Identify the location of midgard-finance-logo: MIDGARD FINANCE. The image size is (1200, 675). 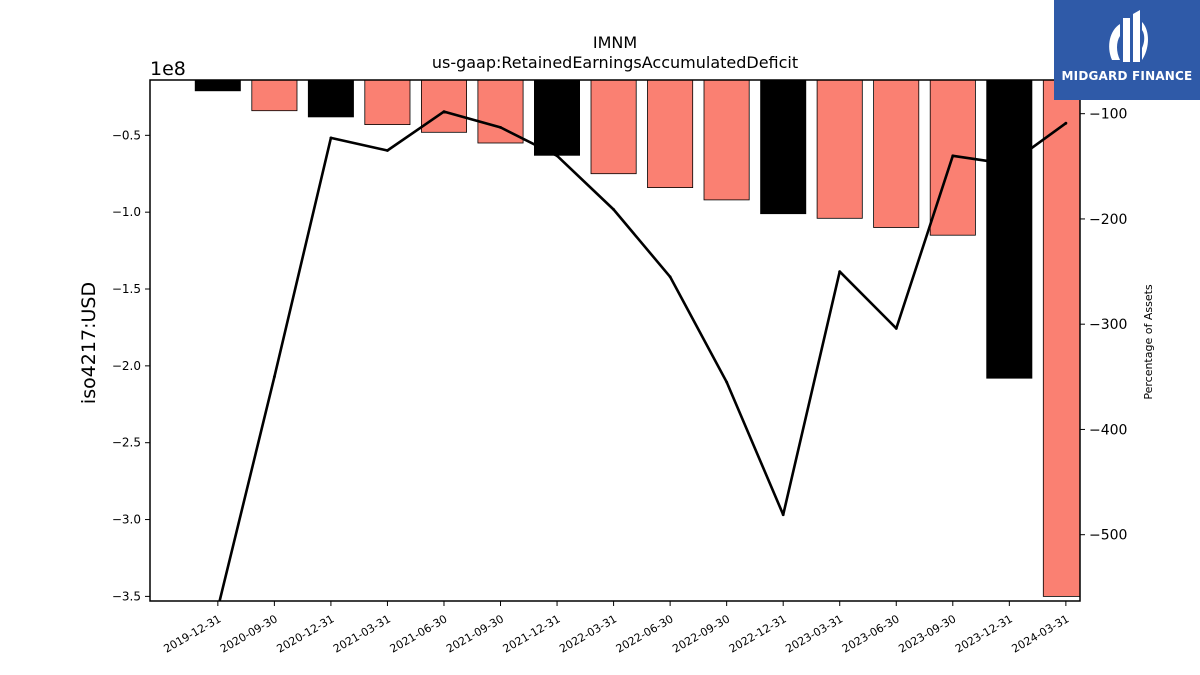
(1127, 50).